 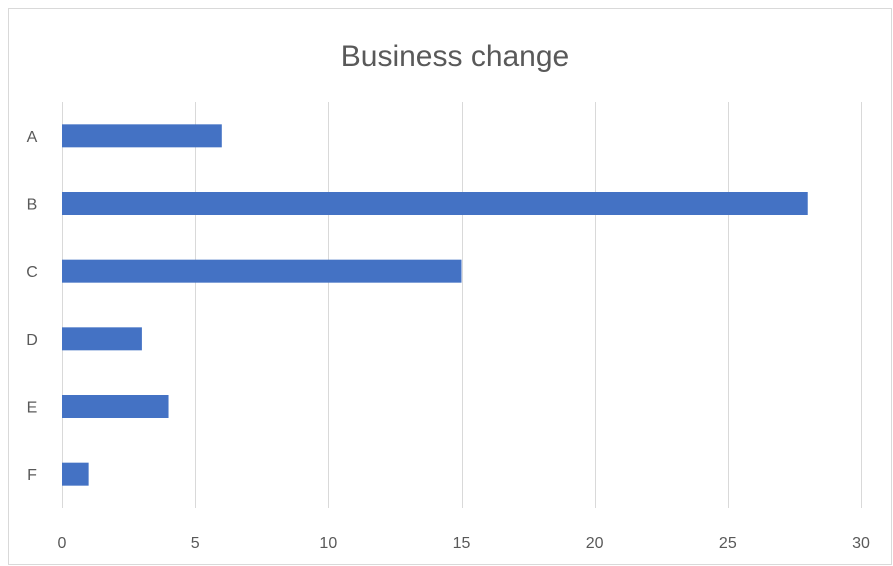 I want to click on bar-F, so click(x=75, y=474).